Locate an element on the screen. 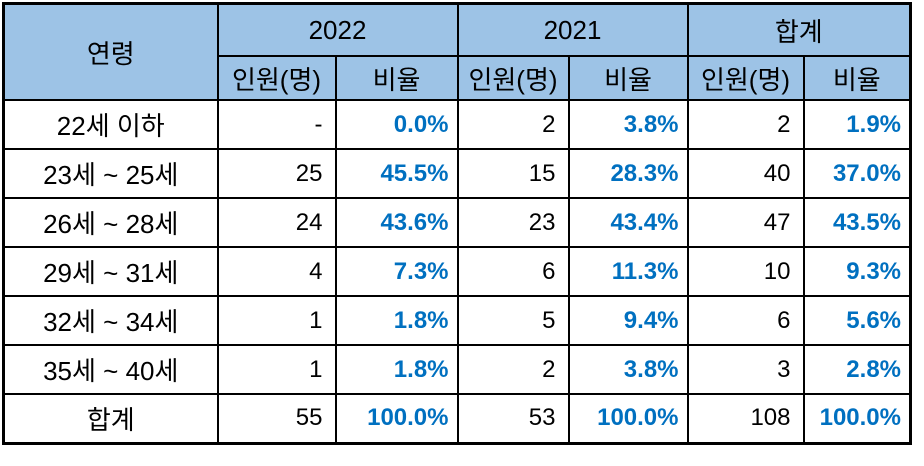 This screenshot has height=466, width=924. count-2021-cell: 6 is located at coordinates (513, 271).